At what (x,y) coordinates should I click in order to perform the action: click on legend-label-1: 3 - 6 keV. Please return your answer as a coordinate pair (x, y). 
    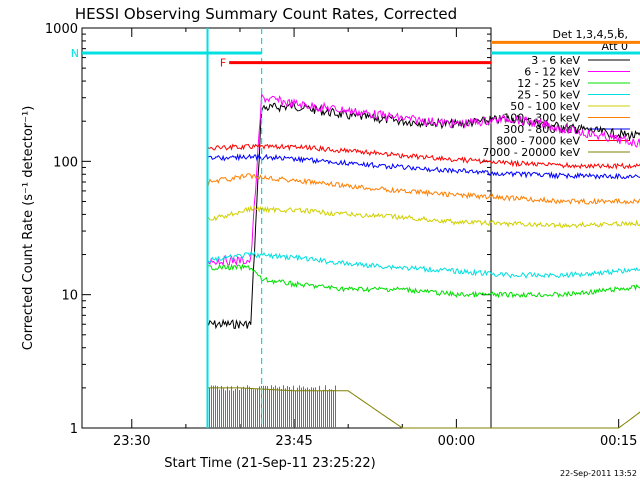
    Looking at the image, I should click on (555, 60).